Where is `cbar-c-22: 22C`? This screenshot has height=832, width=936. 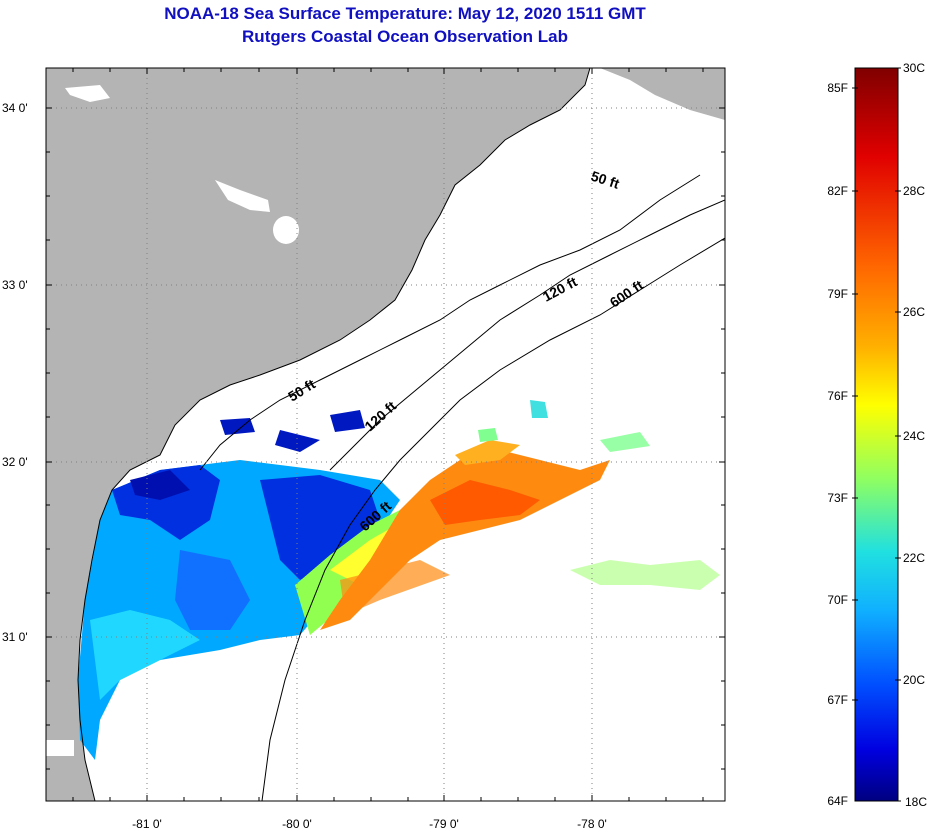 cbar-c-22: 22C is located at coordinates (914, 558).